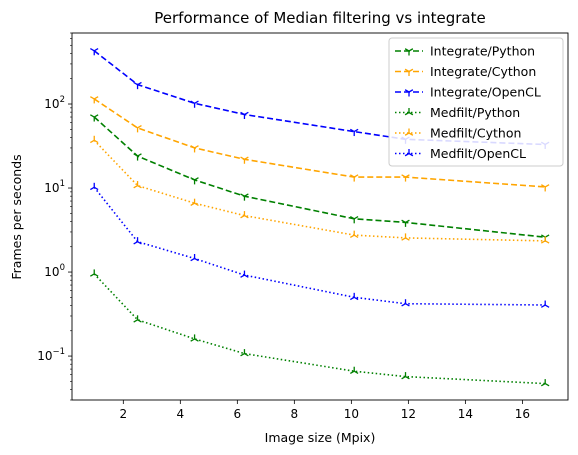 The width and height of the screenshot is (578, 455). I want to click on x-tick-label: 6, so click(238, 414).